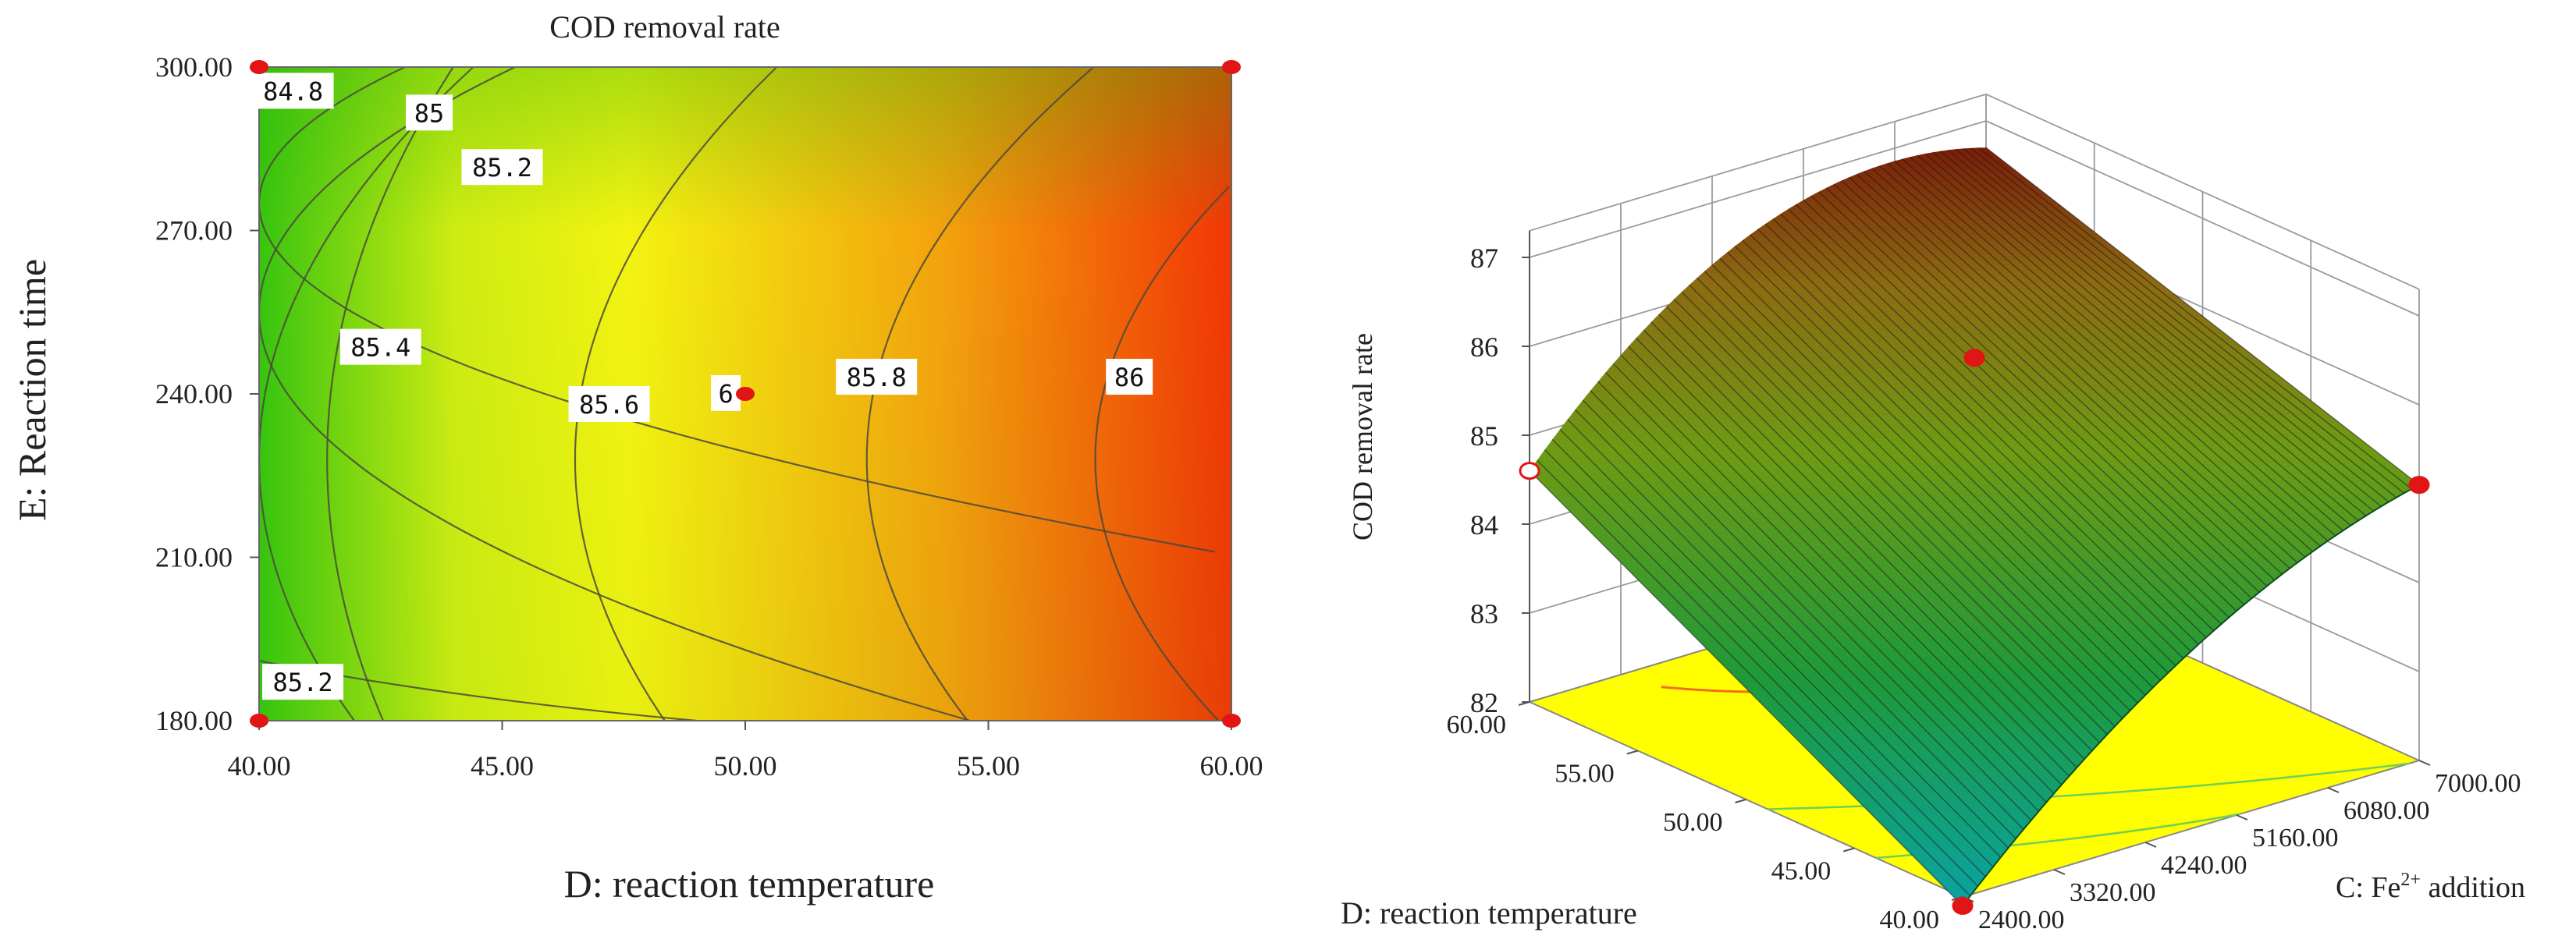 Image resolution: width=2576 pixels, height=950 pixels. Describe the element at coordinates (2410, 880) in the screenshot. I see `y-label-superscript: 2+` at that location.